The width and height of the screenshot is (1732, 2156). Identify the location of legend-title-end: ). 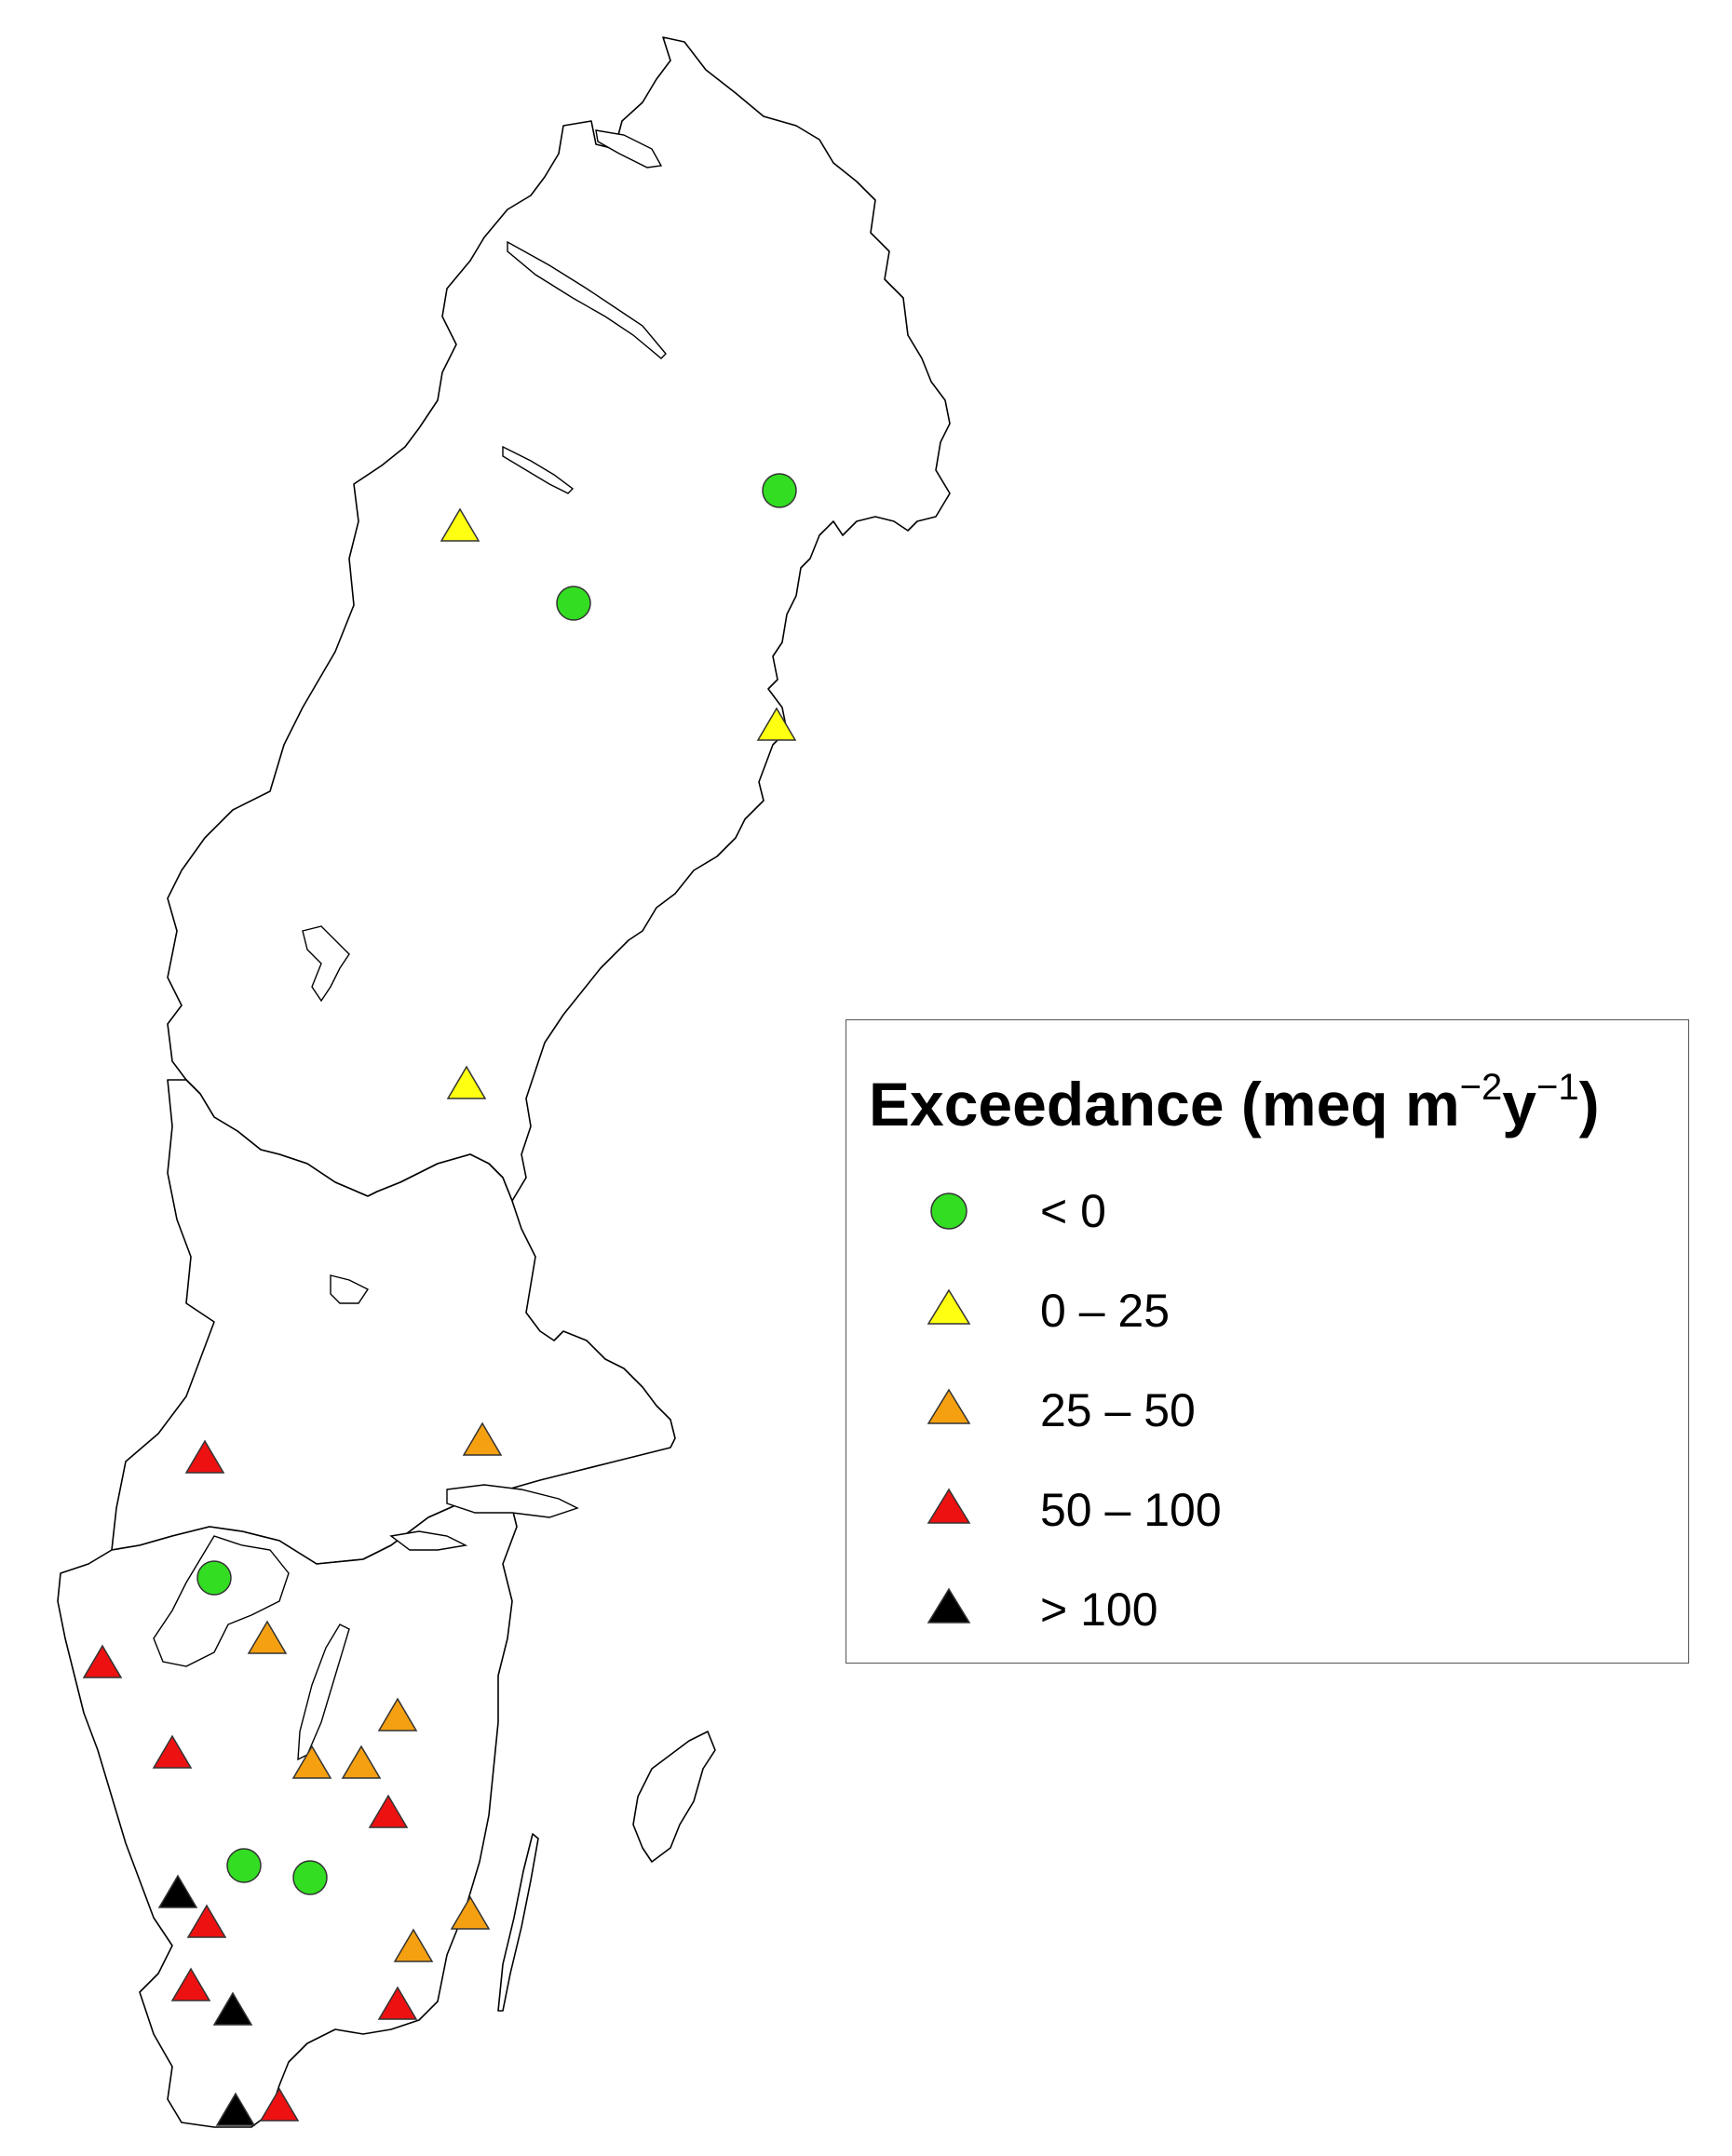
(1589, 1104).